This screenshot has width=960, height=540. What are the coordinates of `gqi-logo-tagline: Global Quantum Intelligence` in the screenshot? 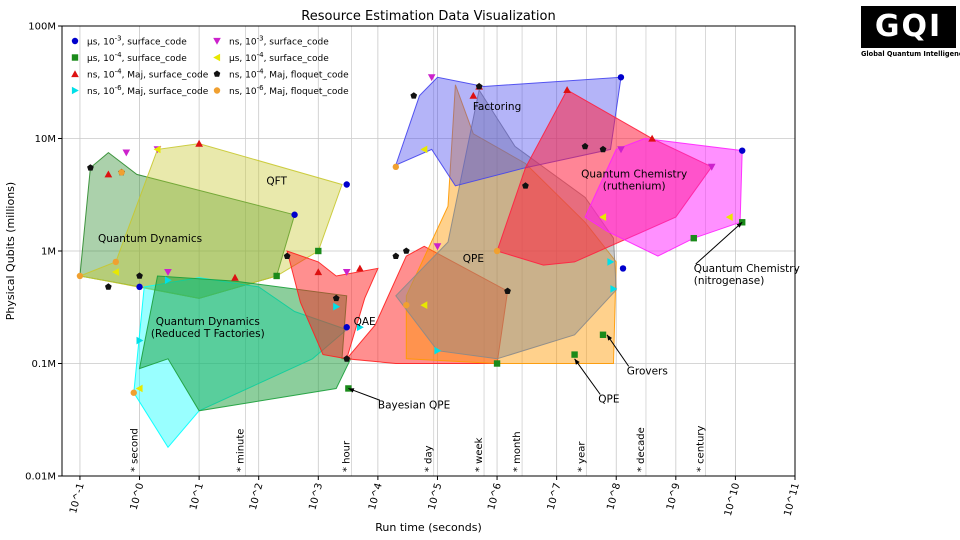 It's located at (910, 54).